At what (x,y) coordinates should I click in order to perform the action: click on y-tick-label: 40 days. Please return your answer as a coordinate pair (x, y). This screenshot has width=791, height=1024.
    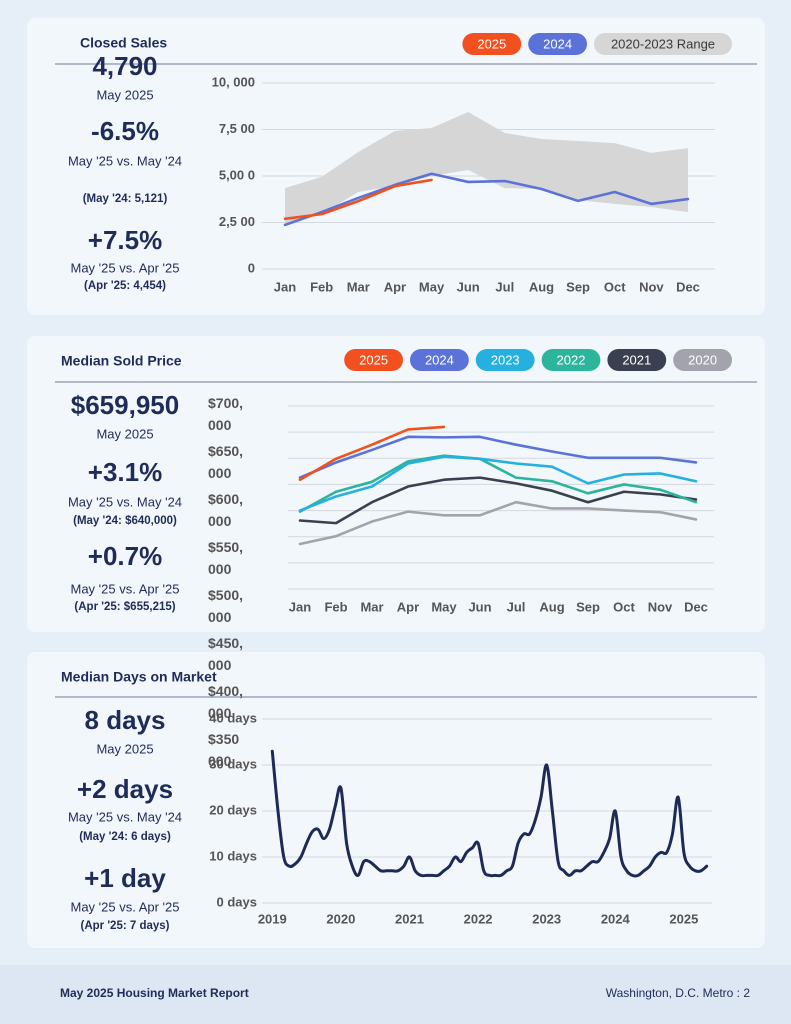
    Looking at the image, I should click on (233, 717).